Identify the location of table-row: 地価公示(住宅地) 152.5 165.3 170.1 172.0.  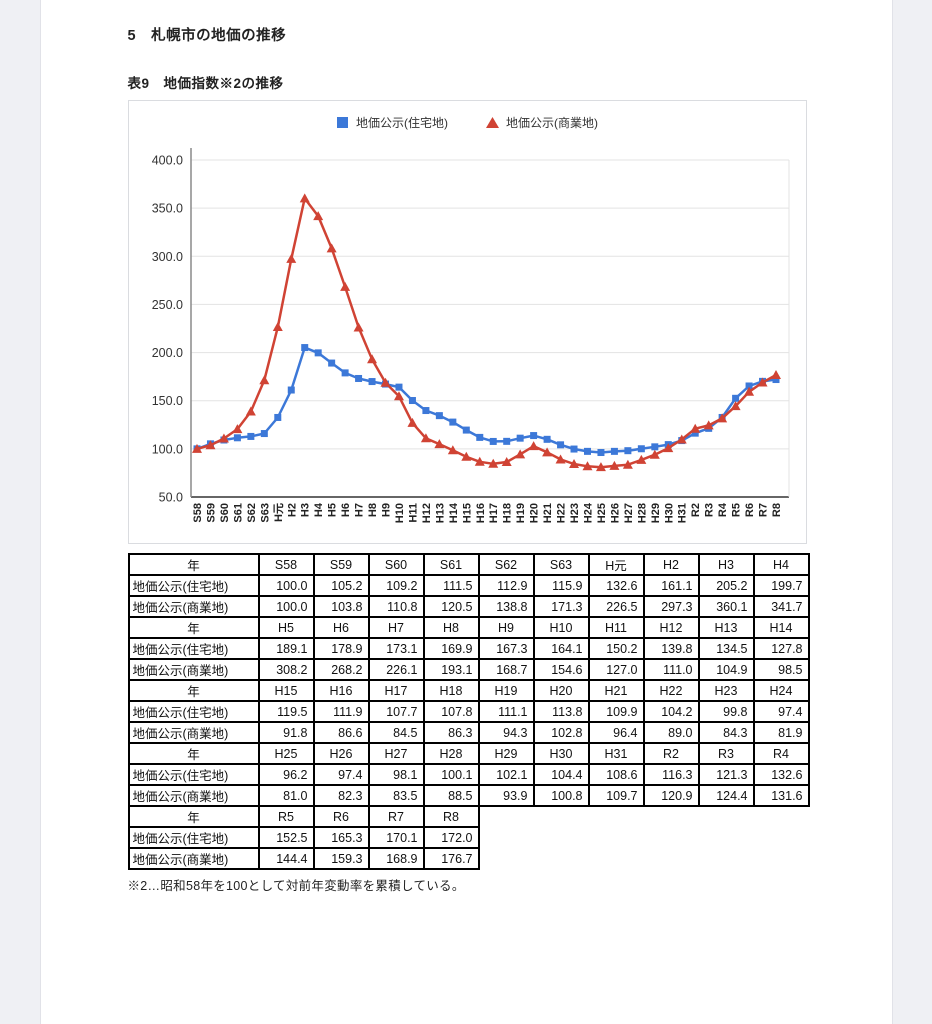
(303, 837).